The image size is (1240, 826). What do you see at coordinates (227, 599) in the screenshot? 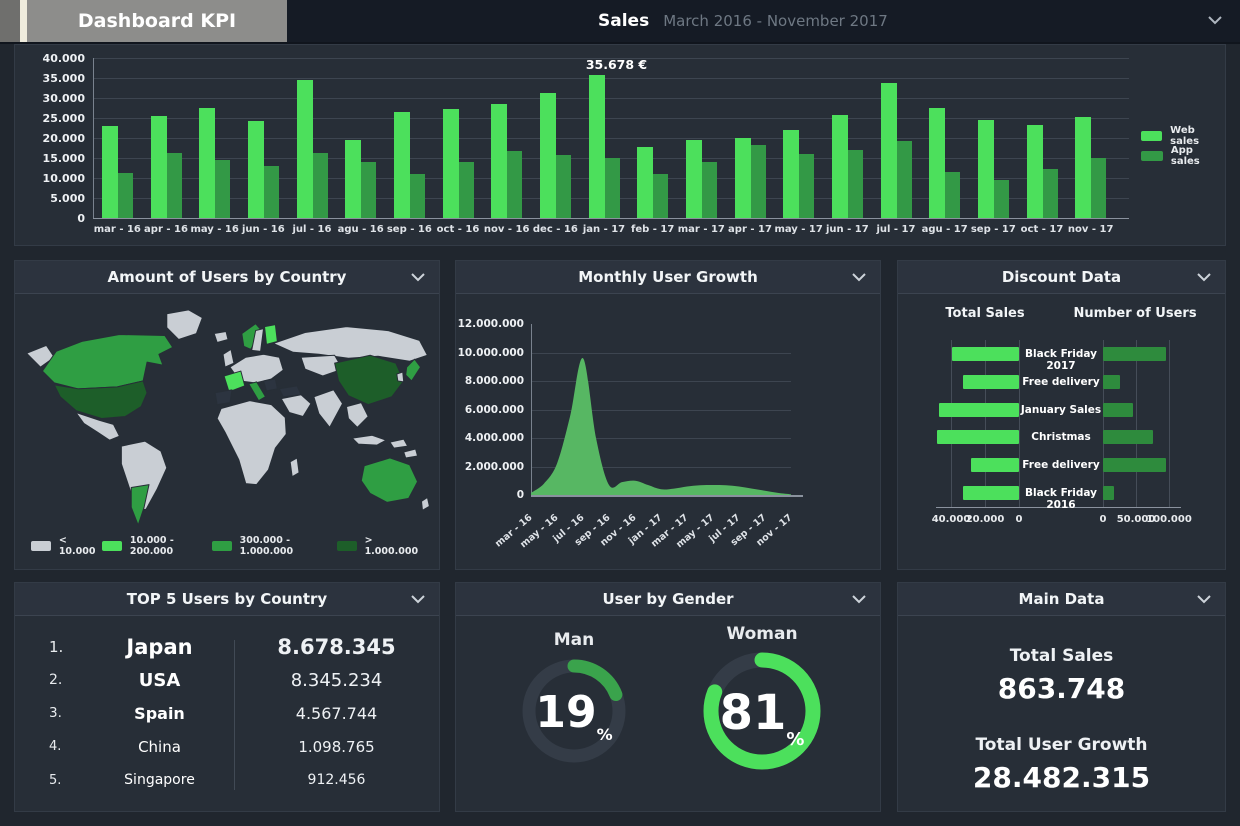
I see `panel-header: TOP 5 Users by Country` at bounding box center [227, 599].